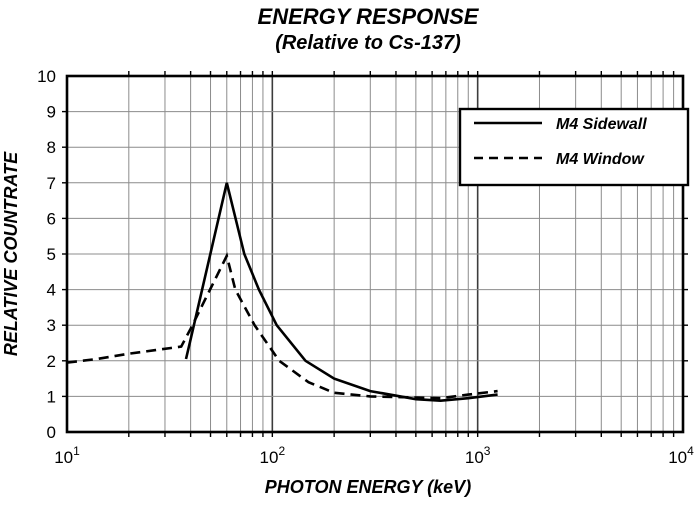  I want to click on legend: M4 Sidewall M4 Window, so click(574, 147).